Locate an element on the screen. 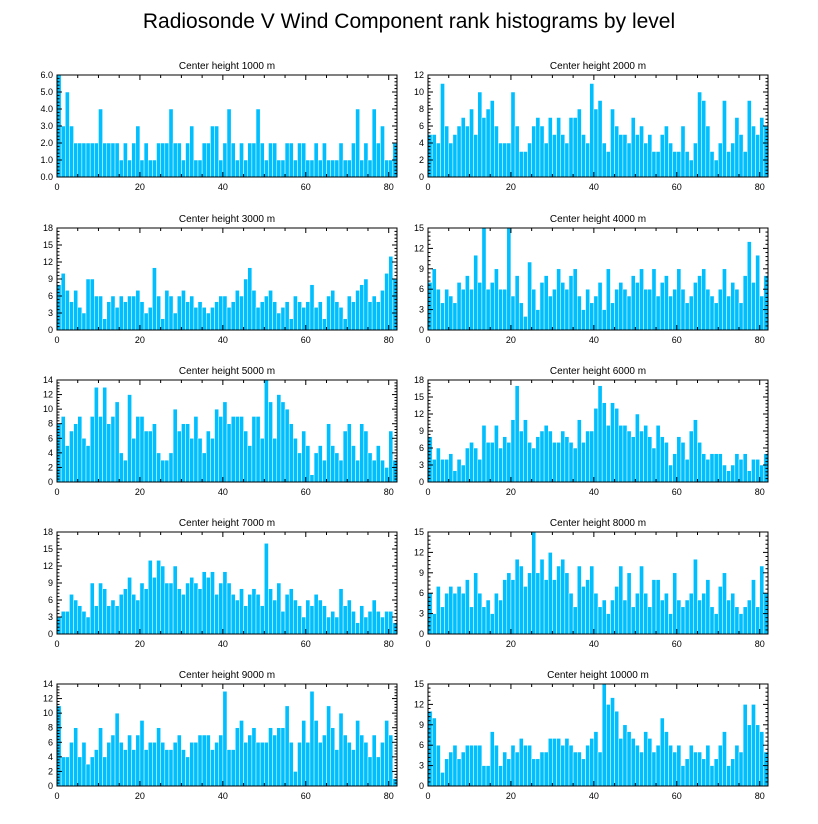  y-tick-label: 6 is located at coordinates (50, 600).